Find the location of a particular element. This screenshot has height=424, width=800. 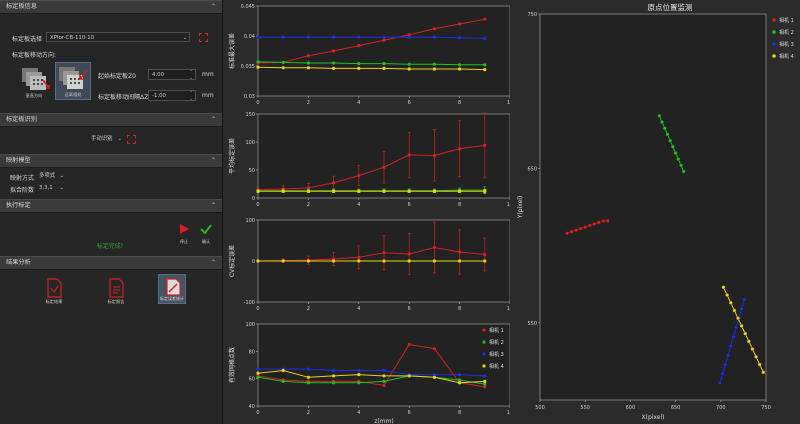

direction-vertical-tile: 垂直方向 is located at coordinates (34, 81).